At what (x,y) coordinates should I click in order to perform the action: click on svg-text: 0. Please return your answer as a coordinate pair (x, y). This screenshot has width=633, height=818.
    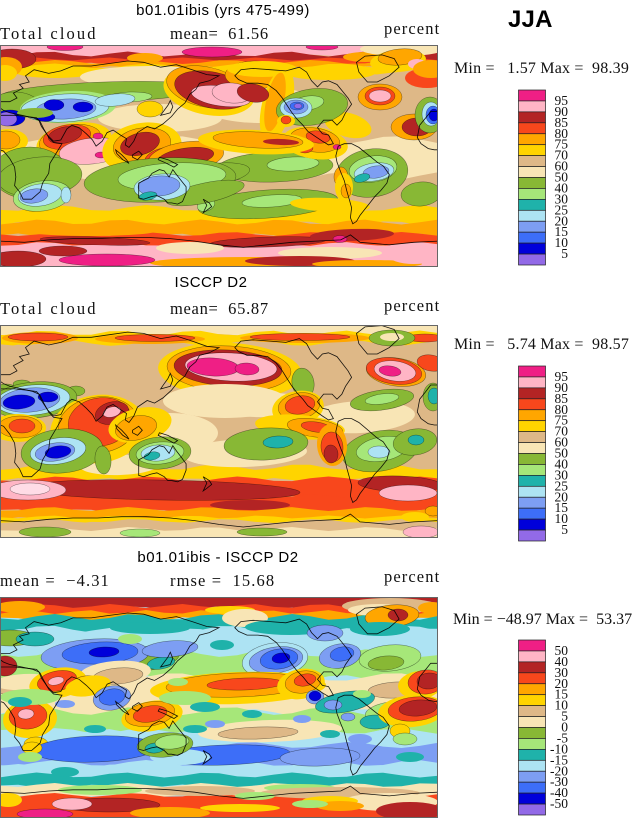
    Looking at the image, I should click on (564, 727).